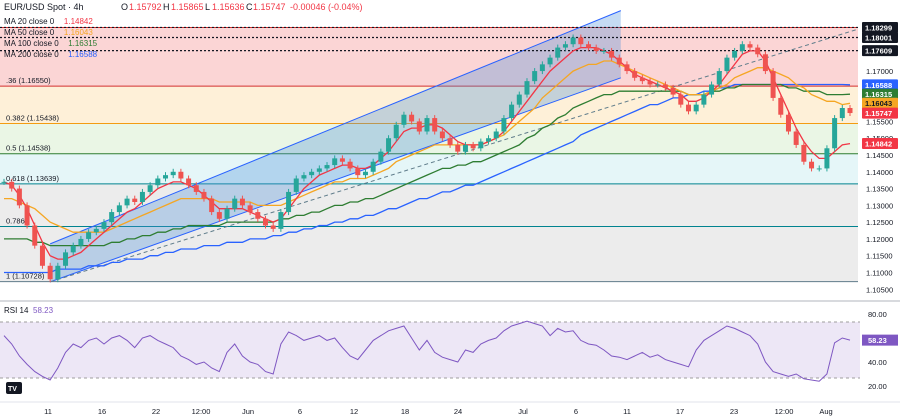 This screenshot has width=900, height=419. Describe the element at coordinates (879, 71) in the screenshot. I see `price-tick-3: 1.17000` at that location.